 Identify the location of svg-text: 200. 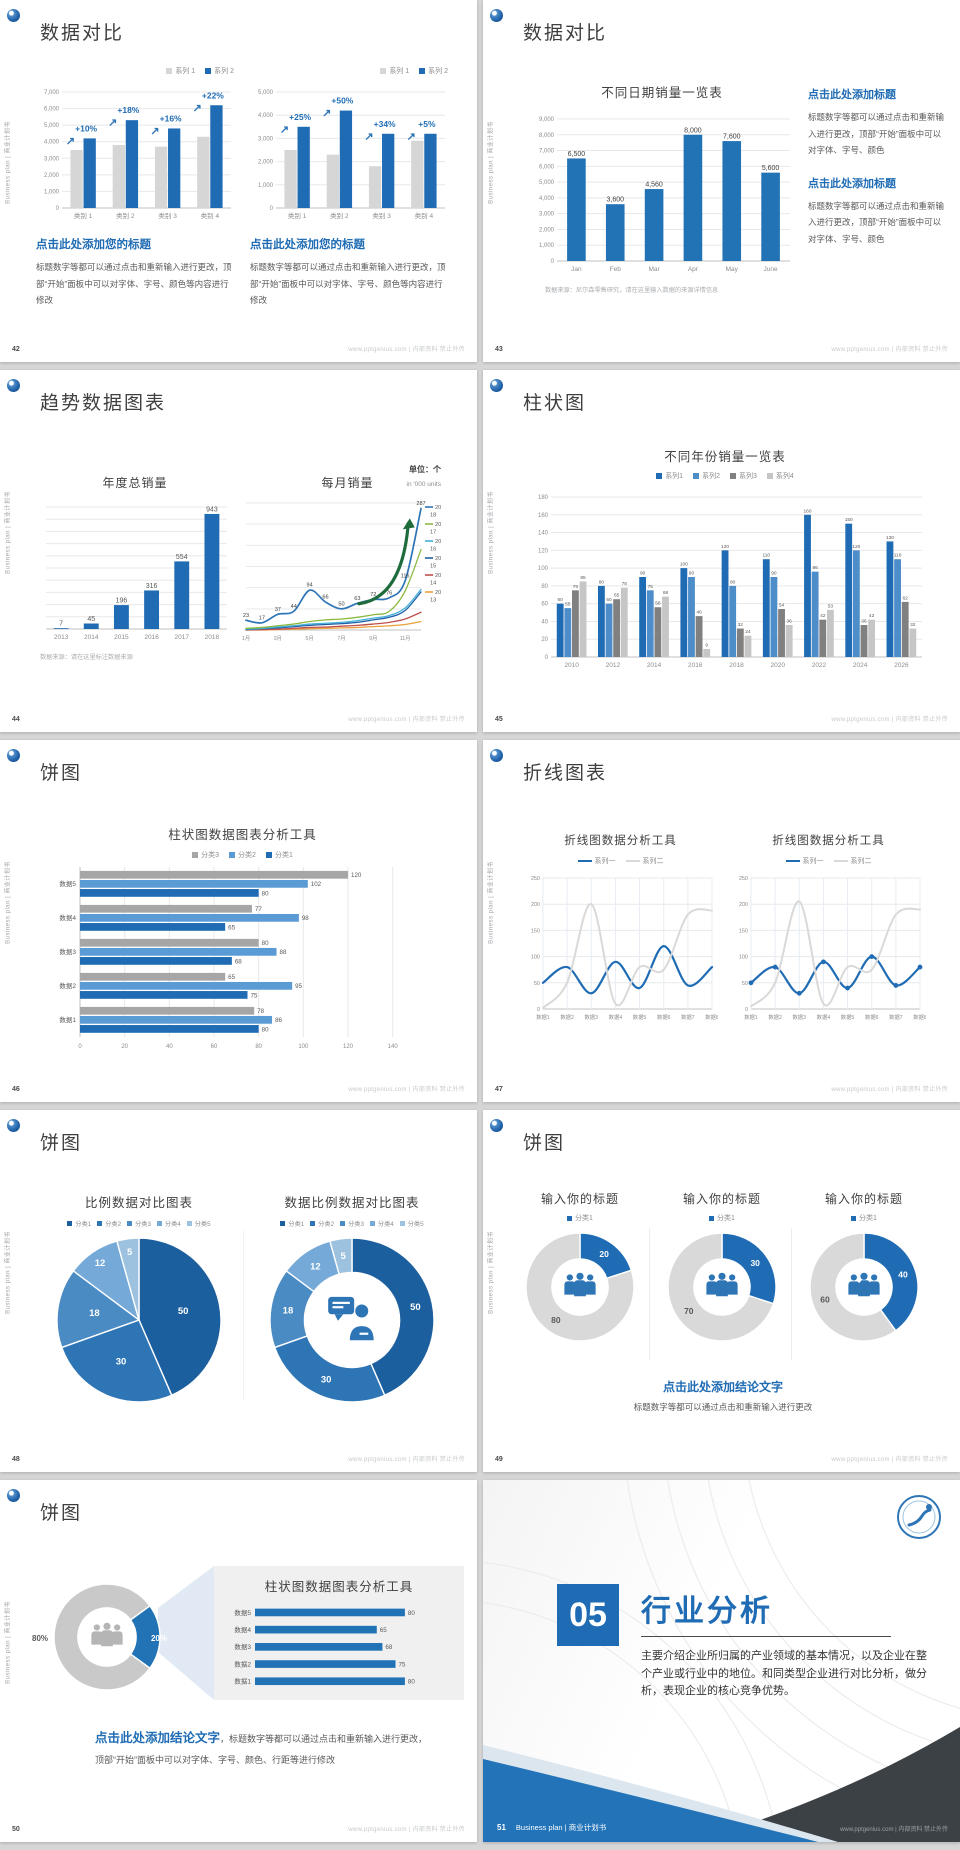
(743, 905).